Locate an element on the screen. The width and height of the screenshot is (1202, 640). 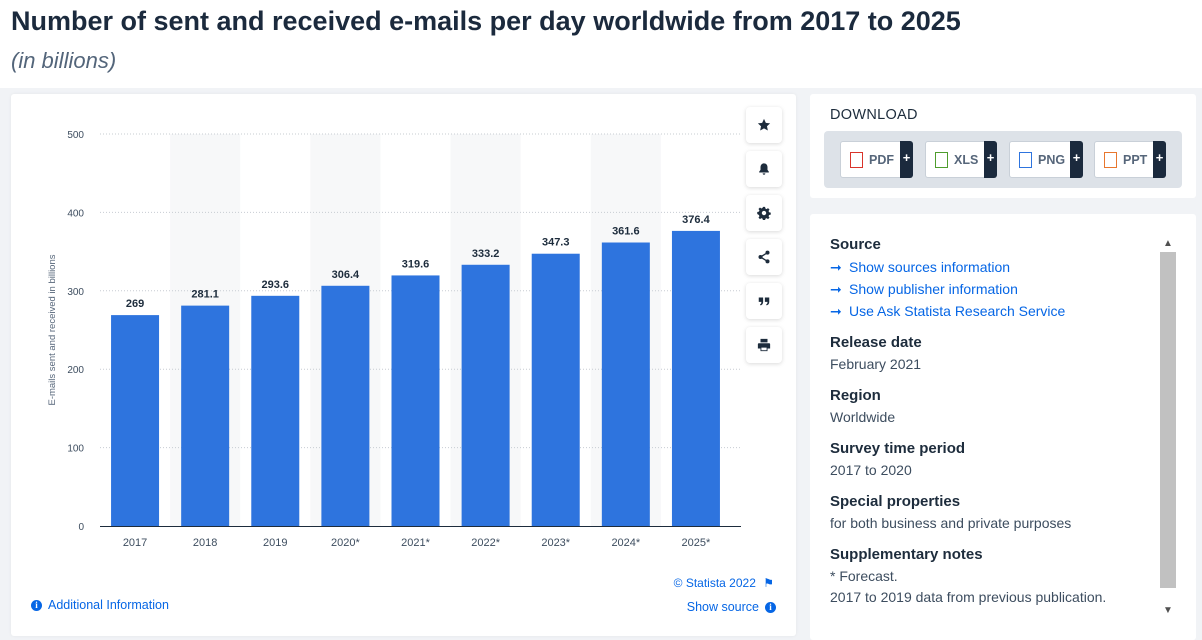
x-tick-label: 2023* is located at coordinates (555, 543).